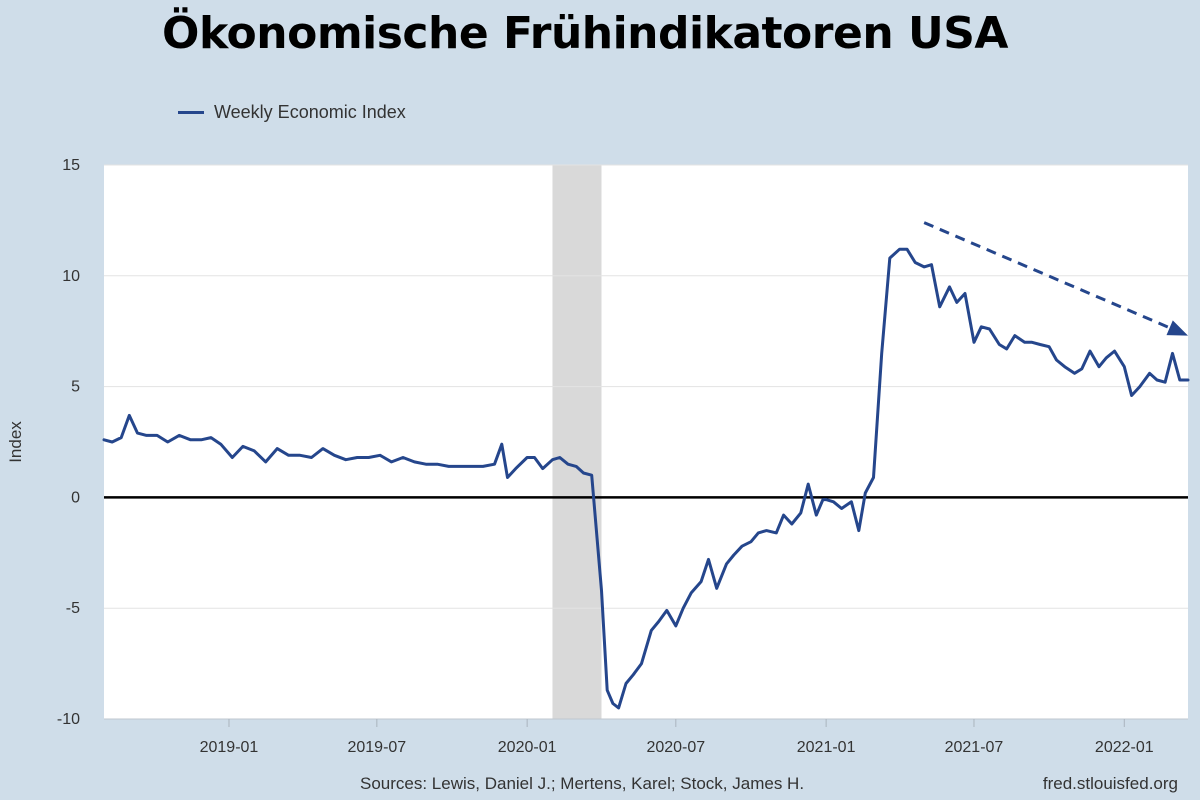 The width and height of the screenshot is (1200, 800). I want to click on page-title: Ökonomische Frühindikatoren USA, so click(585, 33).